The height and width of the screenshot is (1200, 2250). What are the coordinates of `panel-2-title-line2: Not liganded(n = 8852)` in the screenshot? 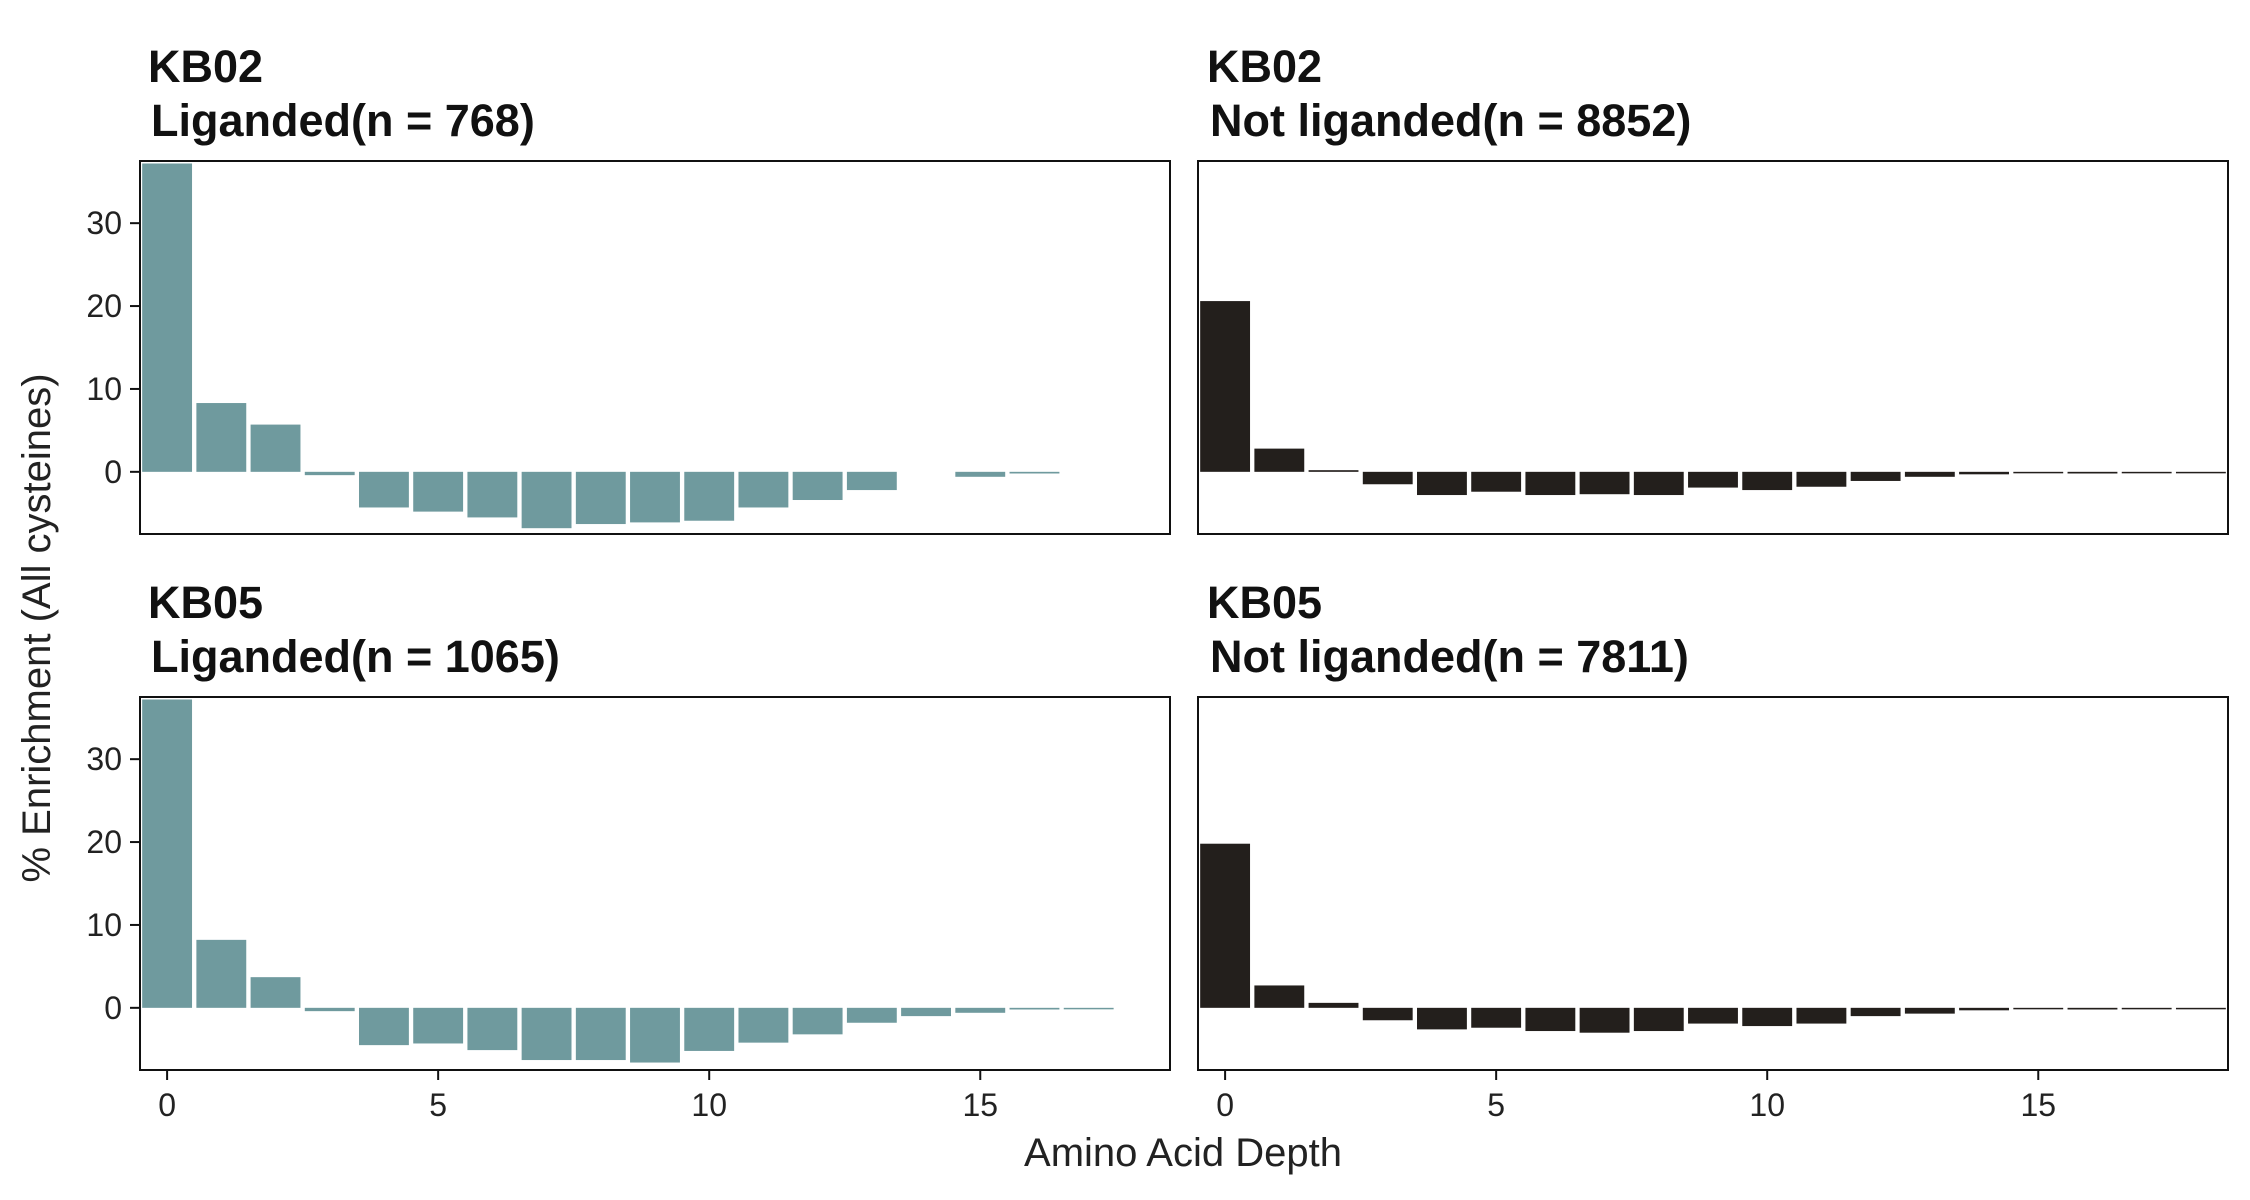 It's located at (1450, 120).